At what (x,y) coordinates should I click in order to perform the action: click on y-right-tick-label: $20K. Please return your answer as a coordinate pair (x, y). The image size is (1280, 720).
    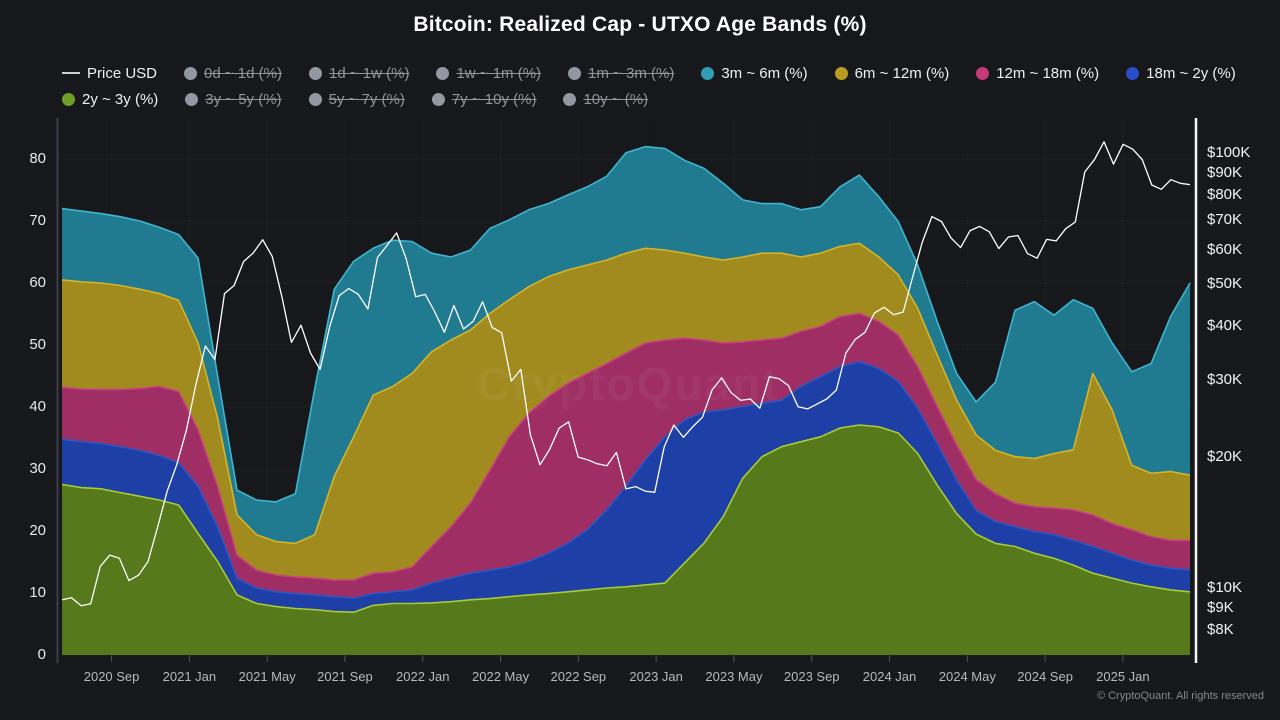
    Looking at the image, I should click on (1225, 457).